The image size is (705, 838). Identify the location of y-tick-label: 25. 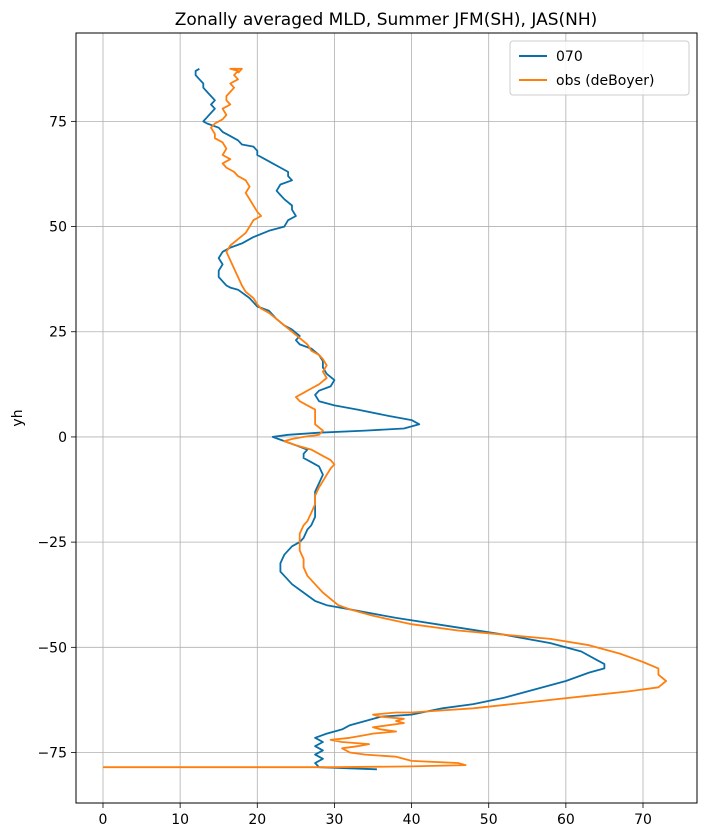
(58, 333).